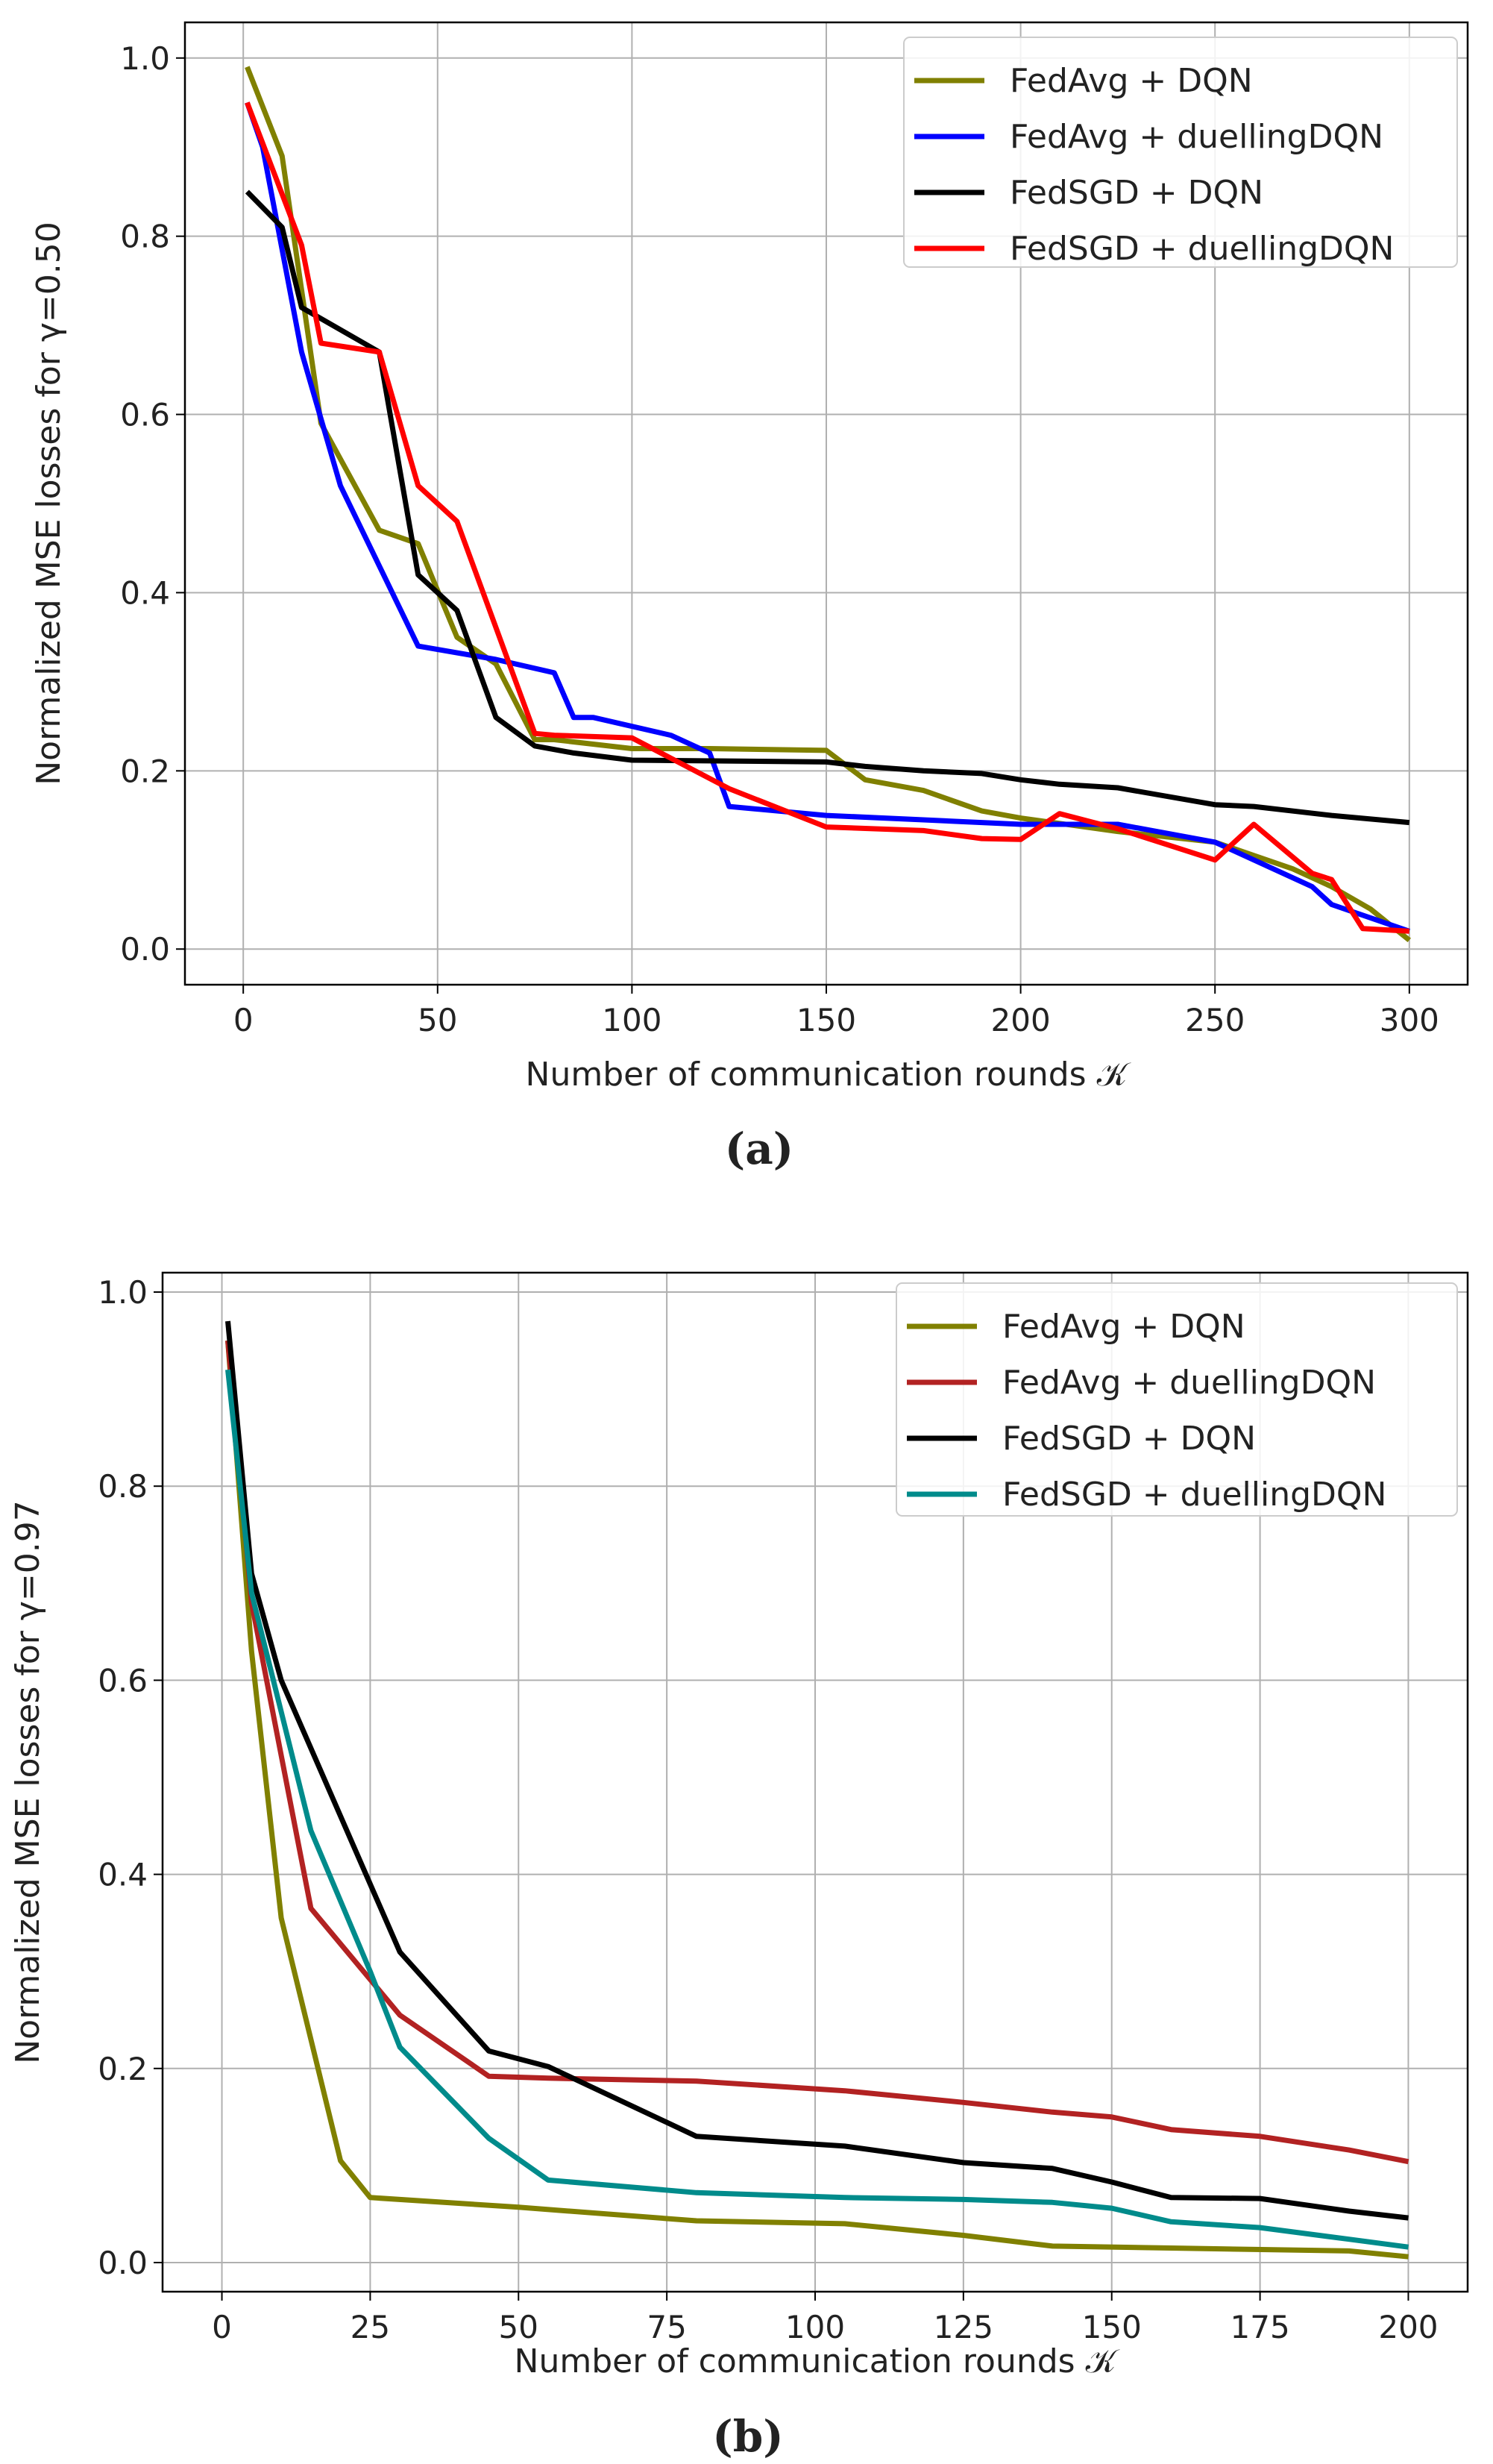  What do you see at coordinates (371, 2327) in the screenshot?
I see `x-tick-label: 25` at bounding box center [371, 2327].